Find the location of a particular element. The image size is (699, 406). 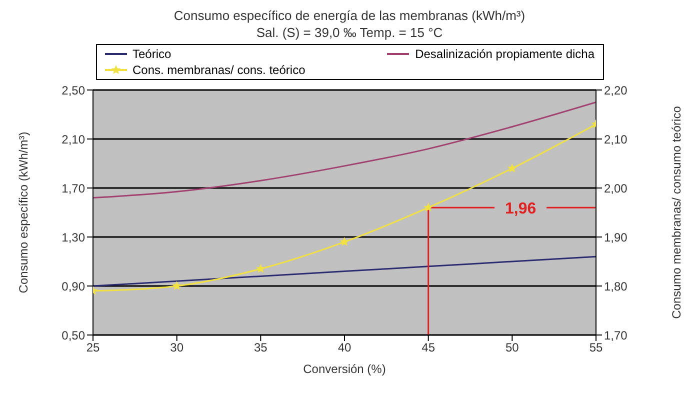

legend-label: Cons. membranas/ cons. teórico is located at coordinates (219, 70).